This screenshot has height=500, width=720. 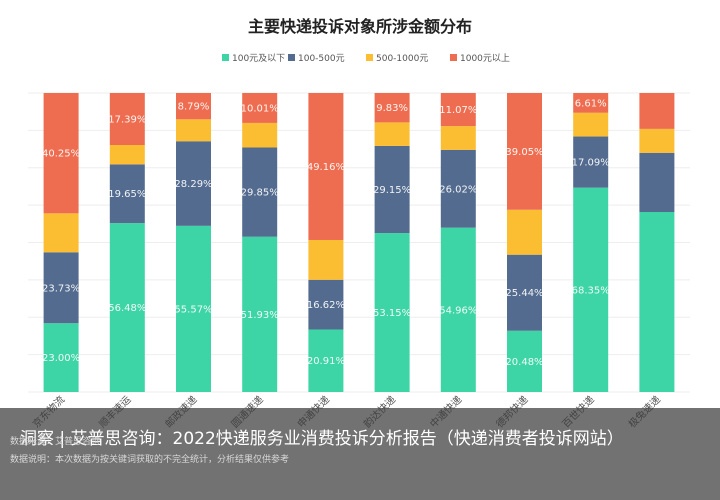 I want to click on data-label: 39.05%, so click(x=524, y=152).